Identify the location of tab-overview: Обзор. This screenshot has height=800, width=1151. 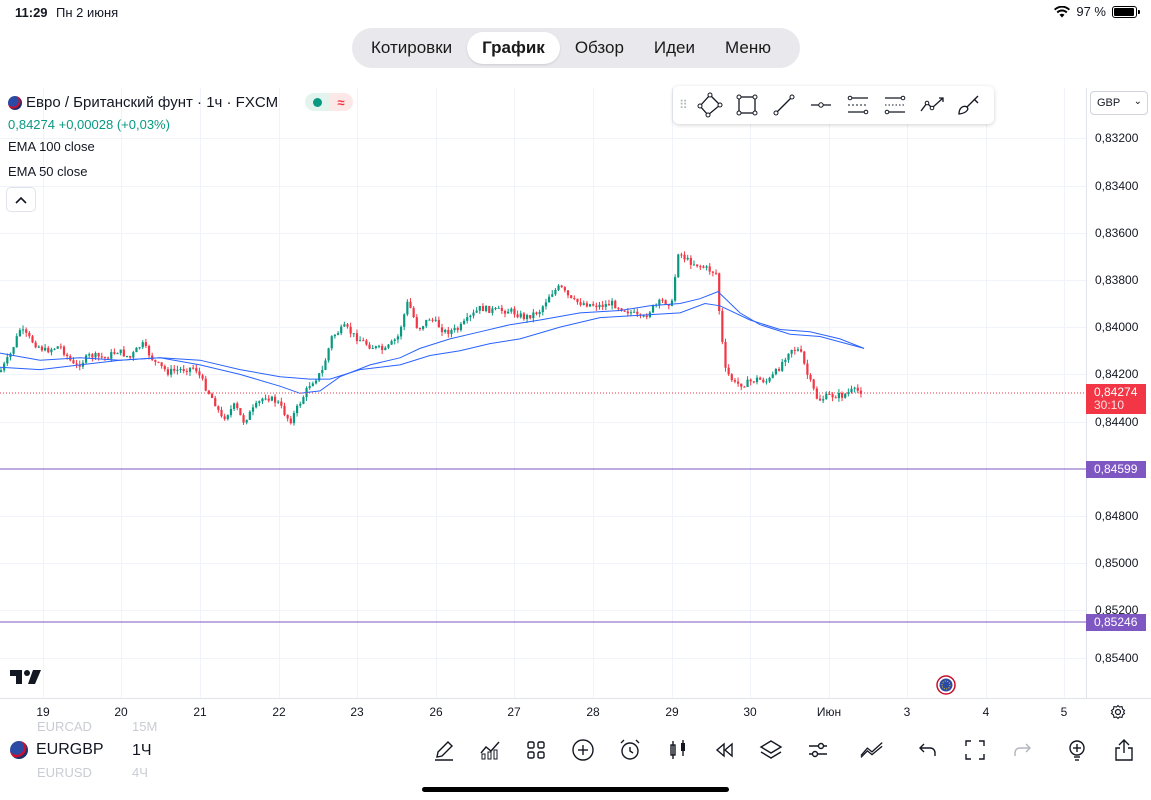
(599, 47).